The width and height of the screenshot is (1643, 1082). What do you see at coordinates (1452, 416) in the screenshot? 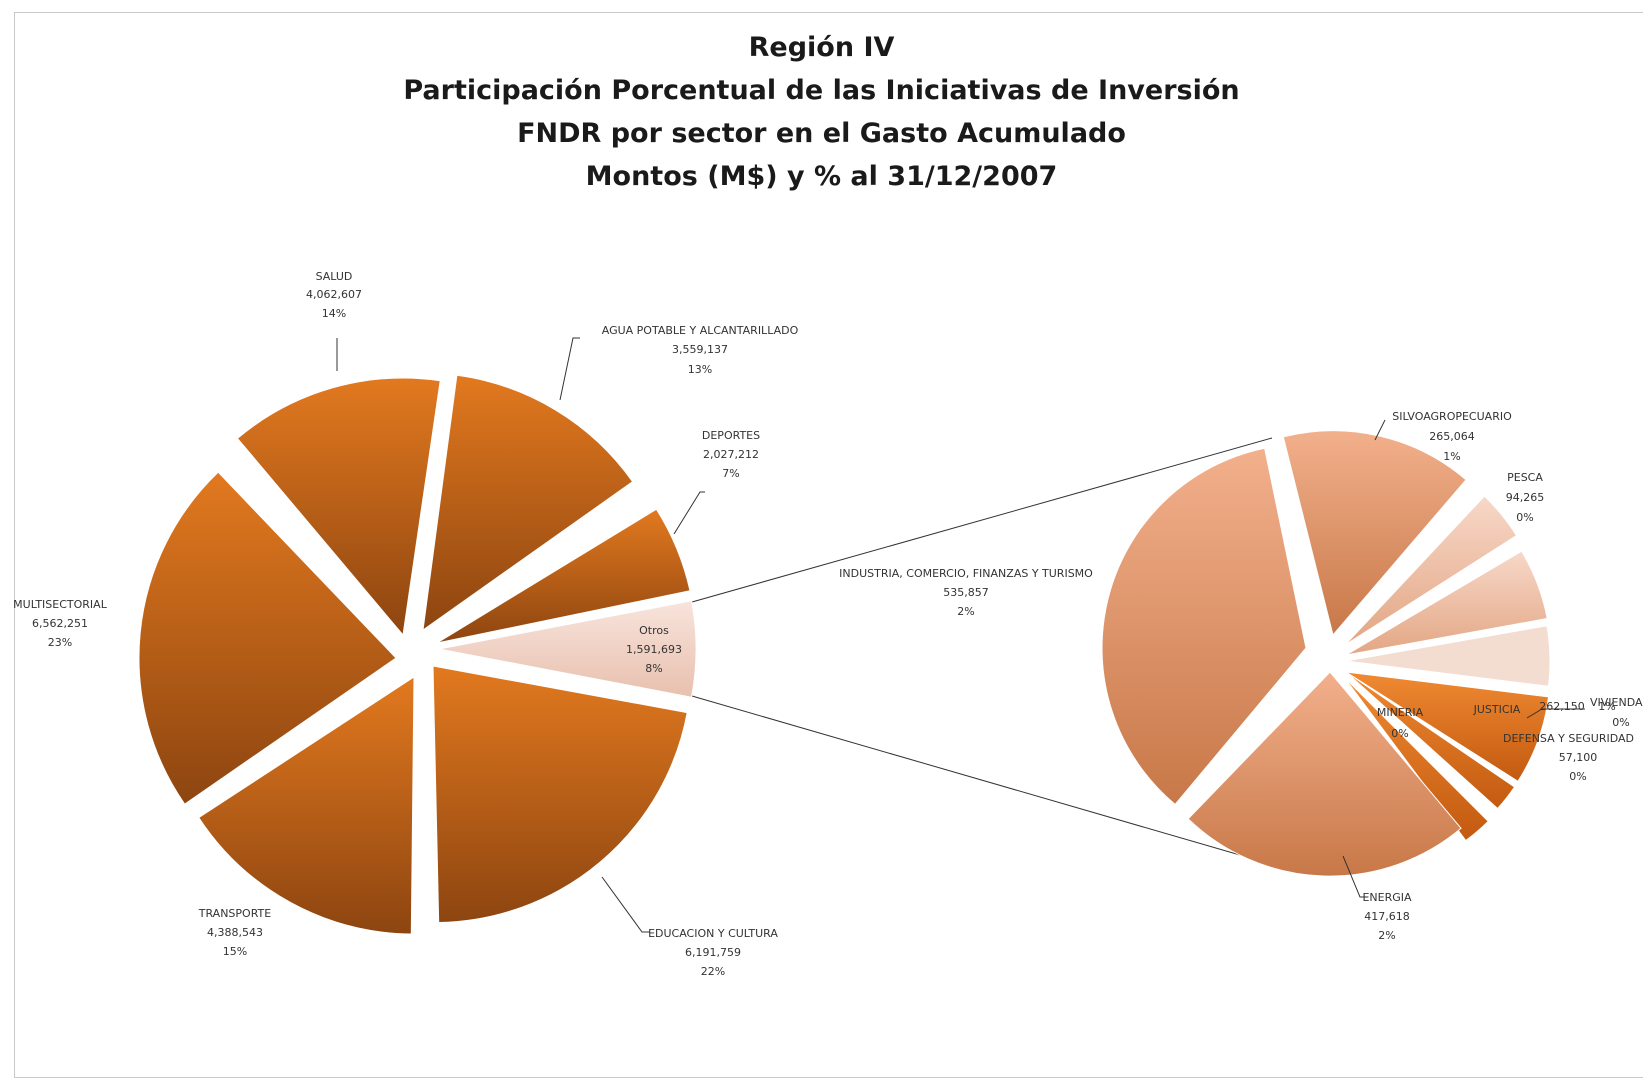
I see `label-silvo-name: SILVOAGROPECUARIO` at bounding box center [1452, 416].